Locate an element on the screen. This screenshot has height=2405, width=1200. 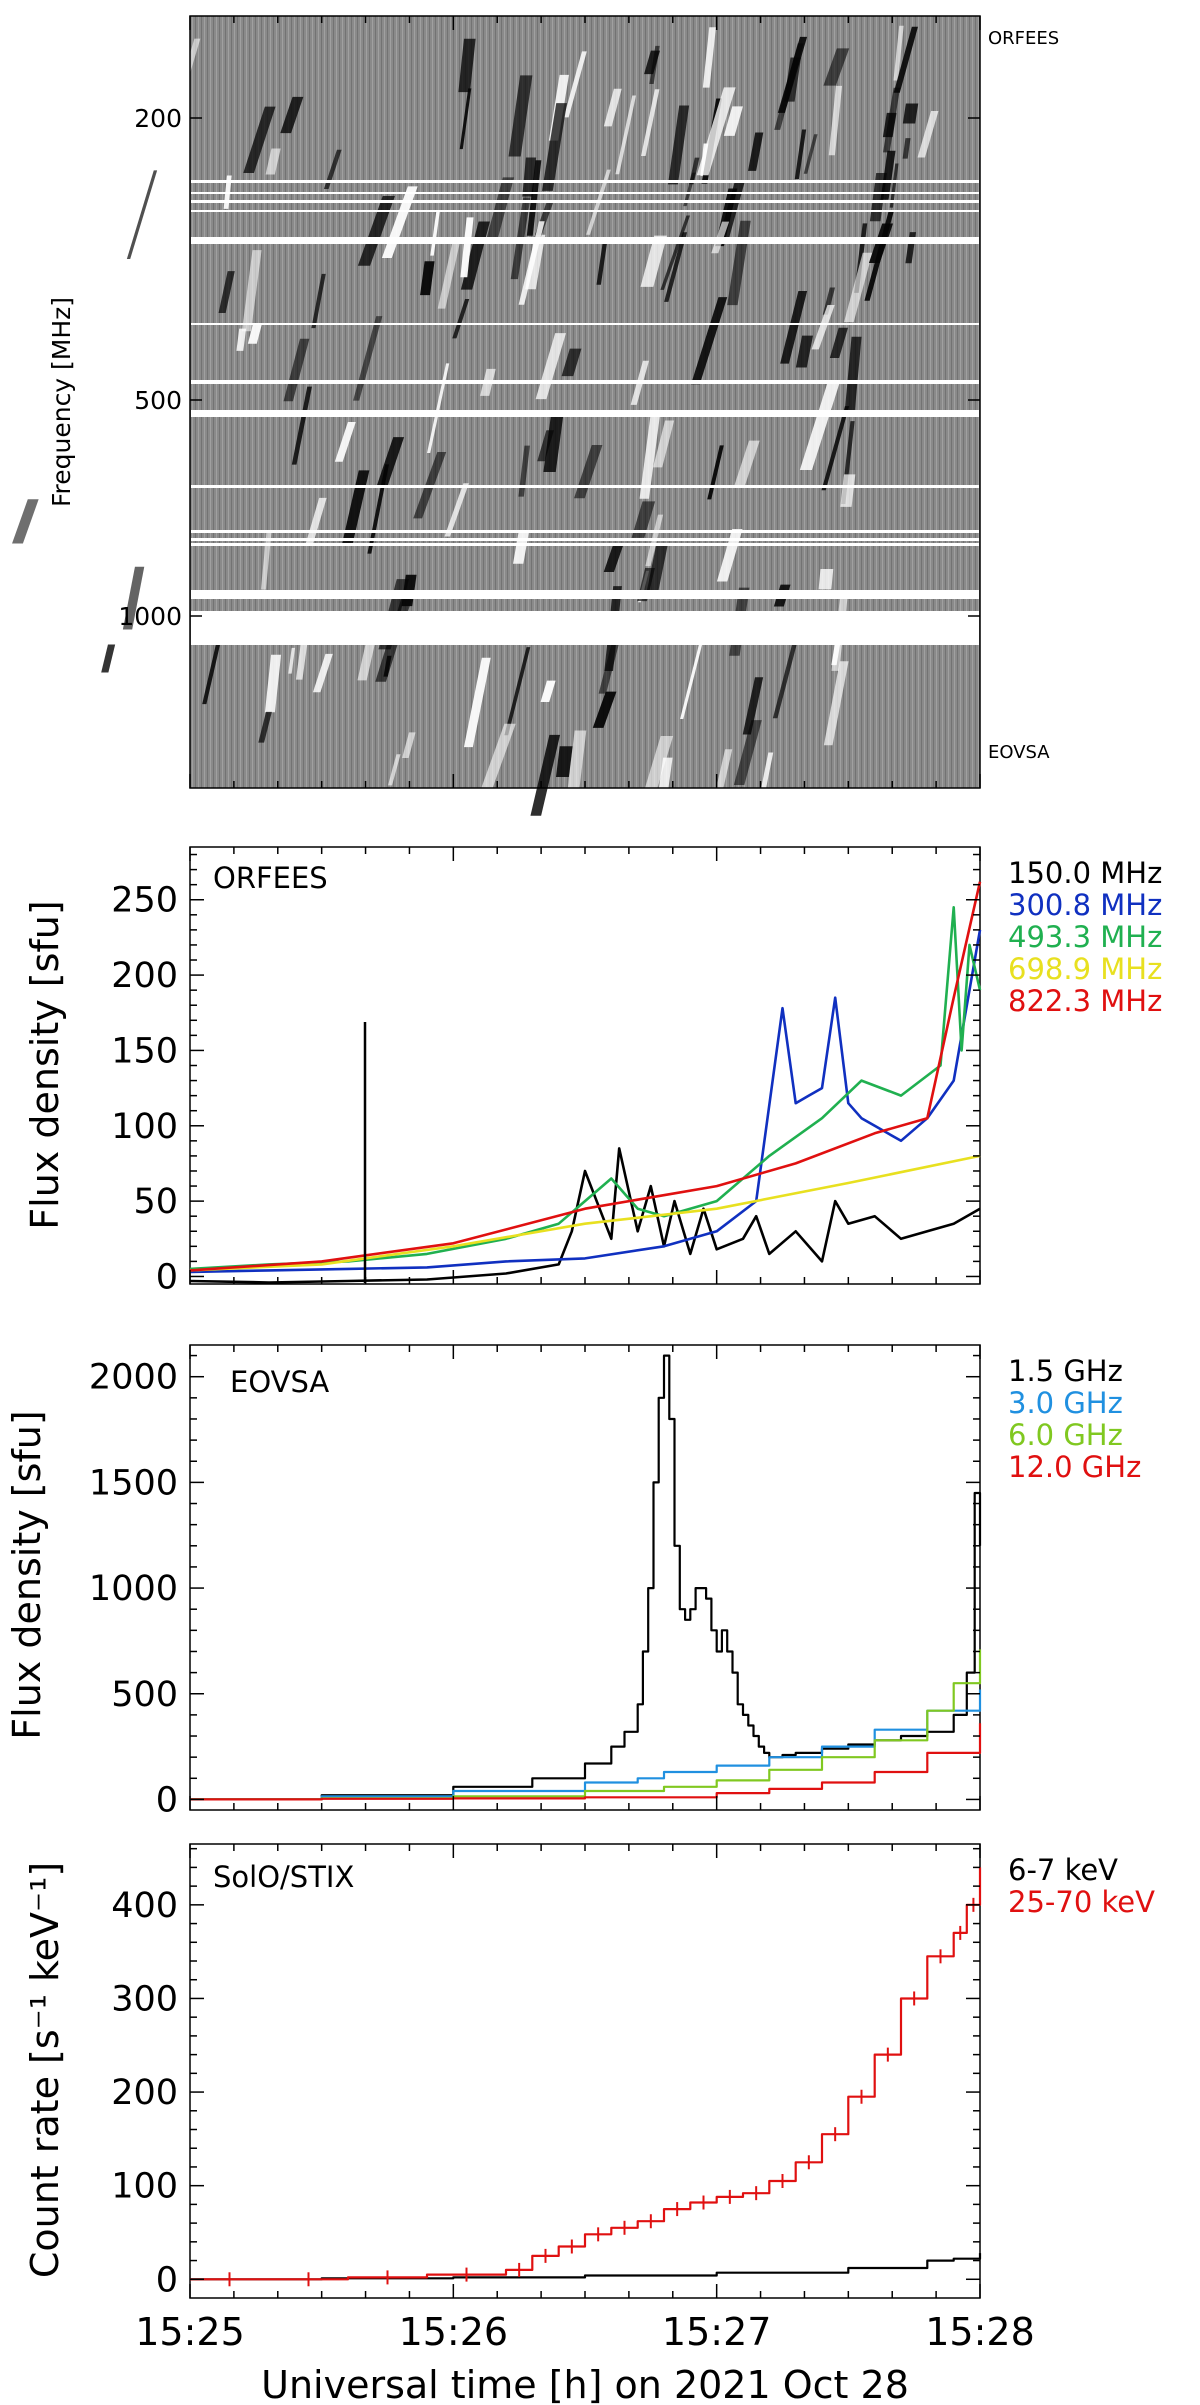
x-tick-label: 15:26 is located at coordinates (454, 2332).